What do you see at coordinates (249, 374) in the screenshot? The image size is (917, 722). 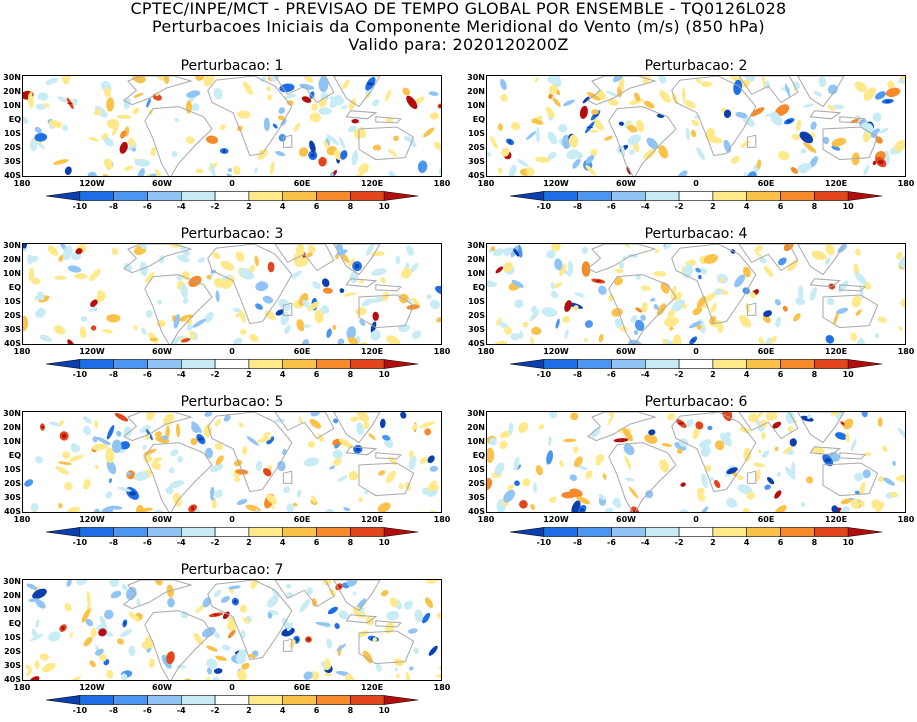 I see `colorbar-label: 2` at bounding box center [249, 374].